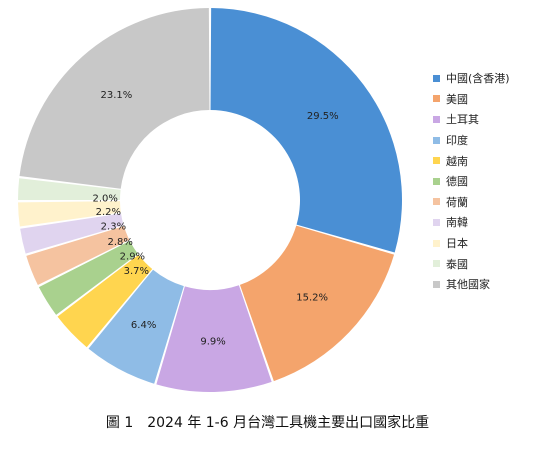 This screenshot has width=535, height=454. I want to click on slice-南韓, so click(72, 233).